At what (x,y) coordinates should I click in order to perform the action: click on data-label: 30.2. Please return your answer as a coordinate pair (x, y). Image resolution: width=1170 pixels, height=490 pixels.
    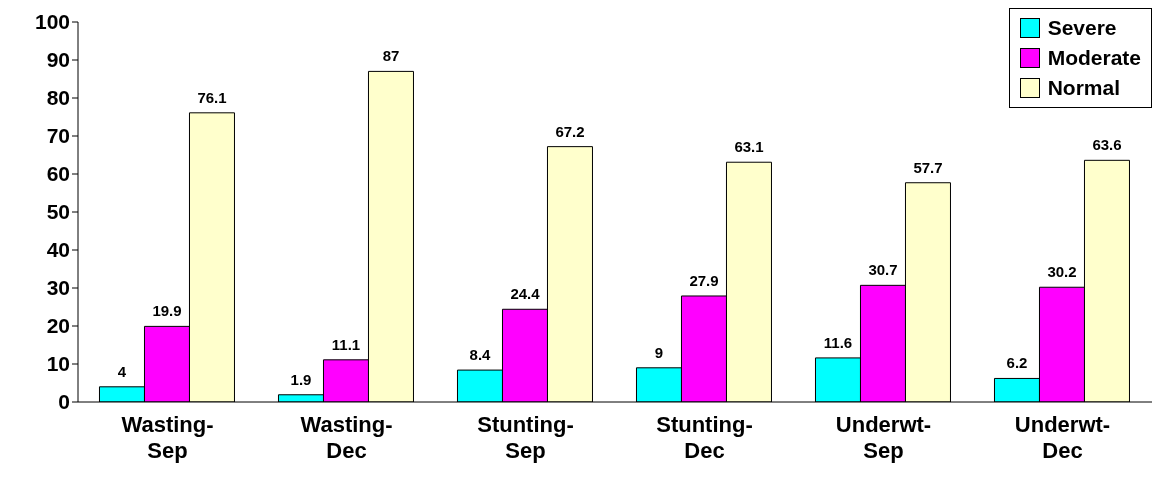
    Looking at the image, I should click on (1062, 272).